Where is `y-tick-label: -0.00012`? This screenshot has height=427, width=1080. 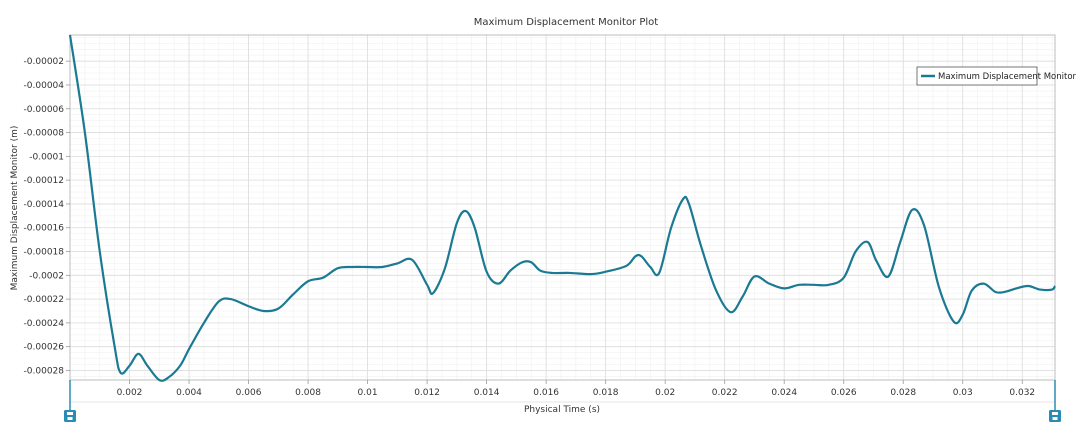
y-tick-label: -0.00012 is located at coordinates (44, 181).